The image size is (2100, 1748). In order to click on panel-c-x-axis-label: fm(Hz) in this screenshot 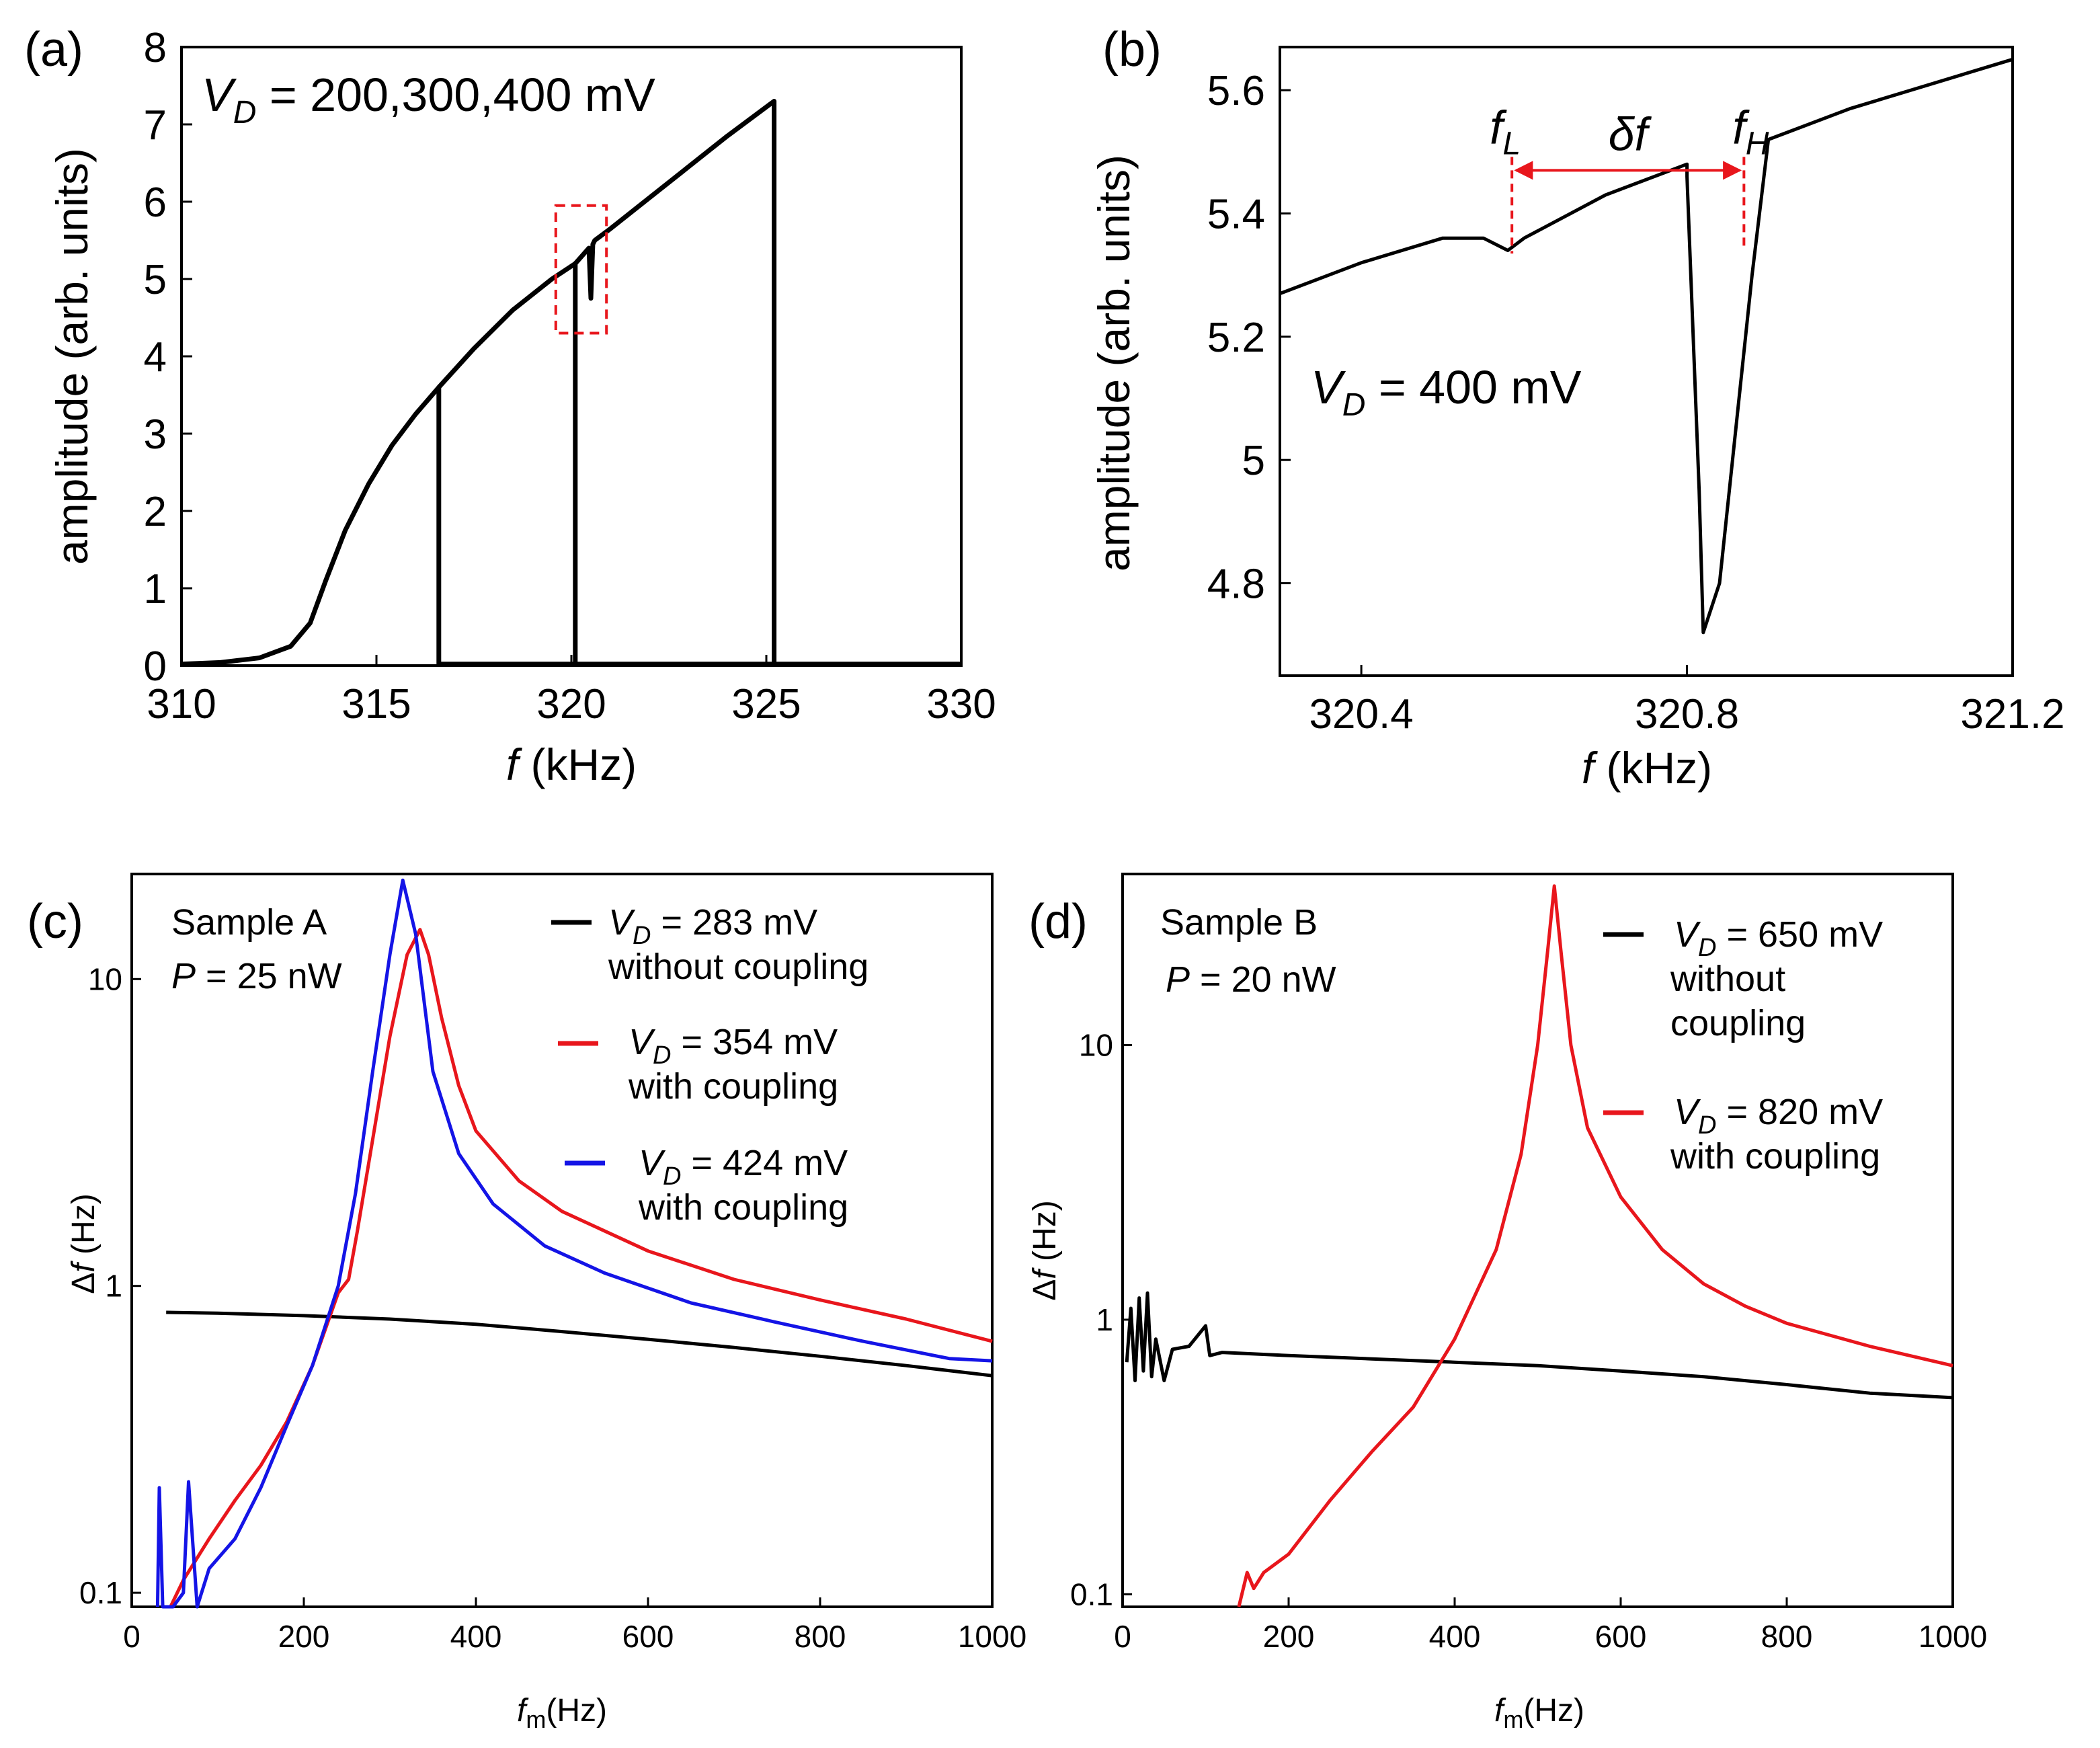, I will do `click(562, 1713)`.